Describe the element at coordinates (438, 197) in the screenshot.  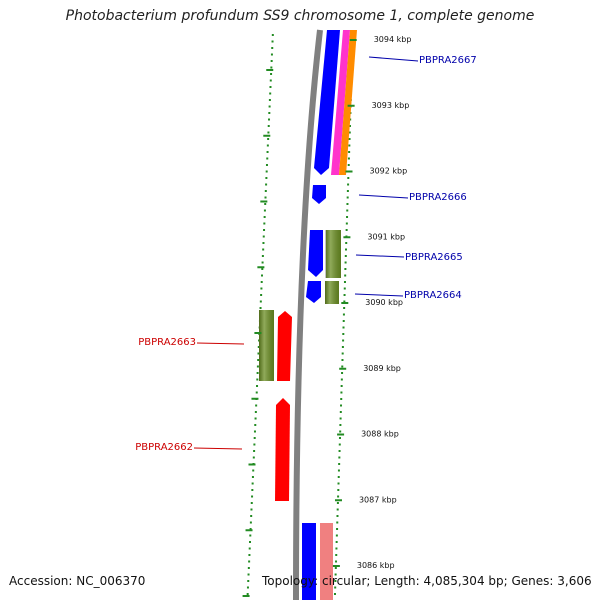
I see `gene-label-pbpra2666: PBPRA2666` at that location.